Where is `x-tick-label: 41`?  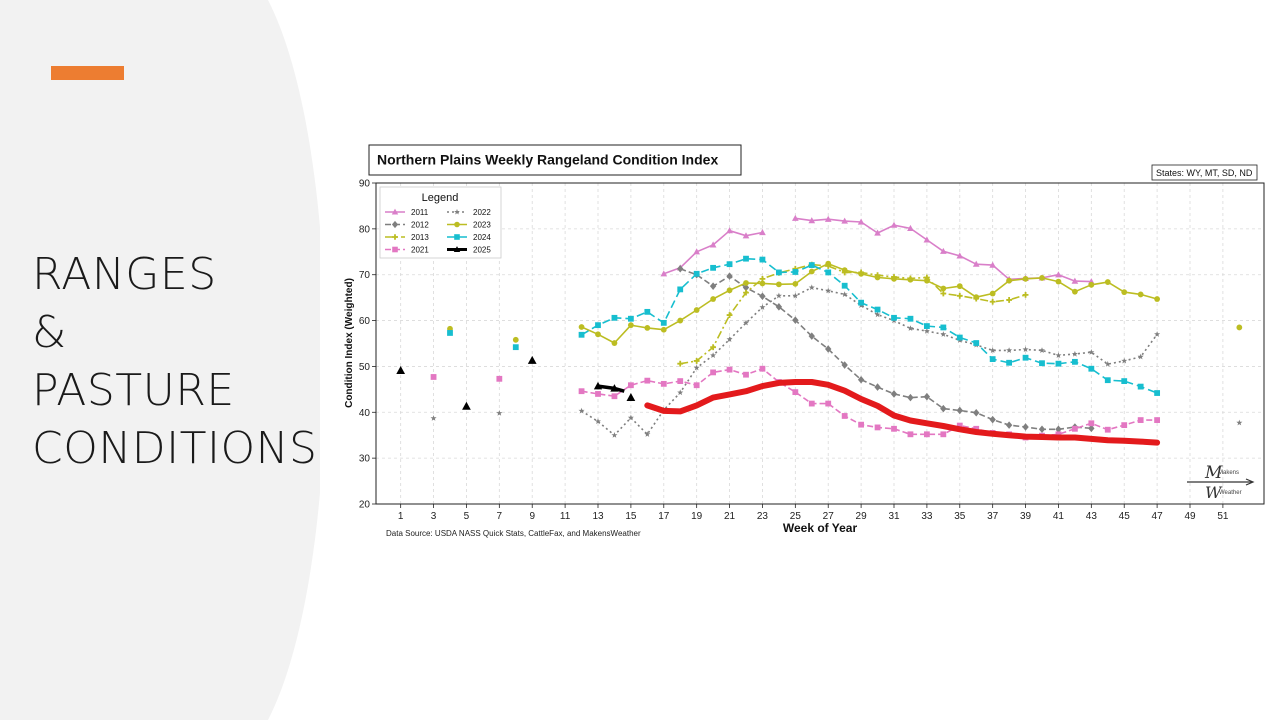 x-tick-label: 41 is located at coordinates (1059, 516).